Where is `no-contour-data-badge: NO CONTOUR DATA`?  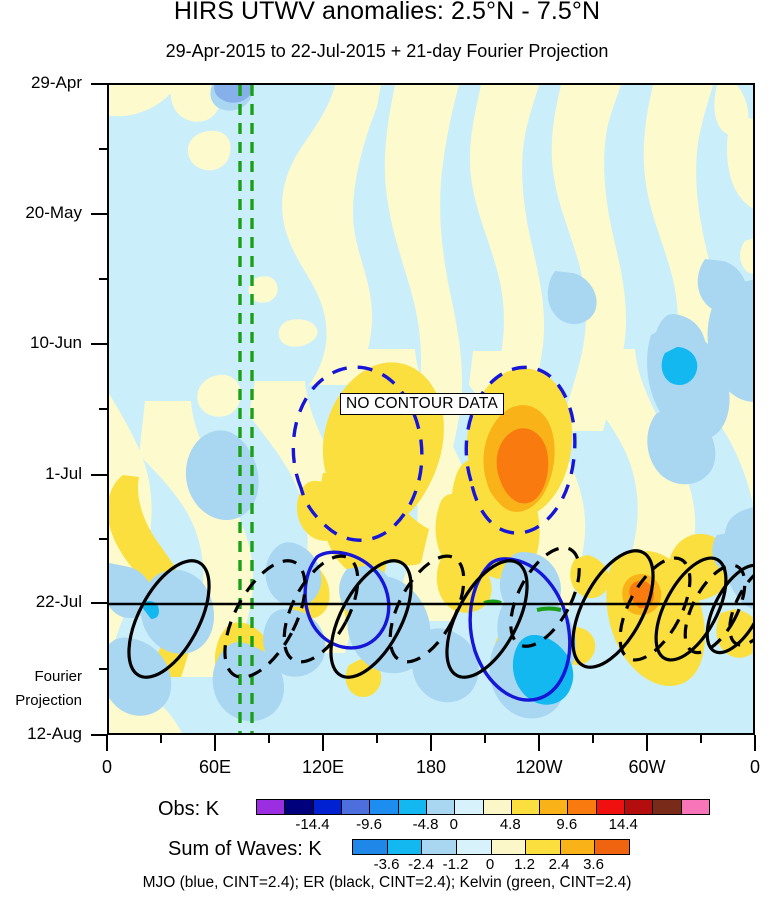
no-contour-data-badge: NO CONTOUR DATA is located at coordinates (422, 404).